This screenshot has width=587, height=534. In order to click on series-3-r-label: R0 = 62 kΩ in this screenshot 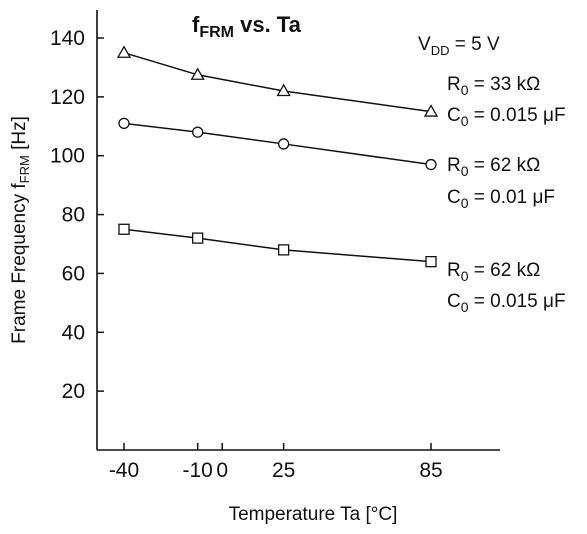, I will do `click(493, 272)`.